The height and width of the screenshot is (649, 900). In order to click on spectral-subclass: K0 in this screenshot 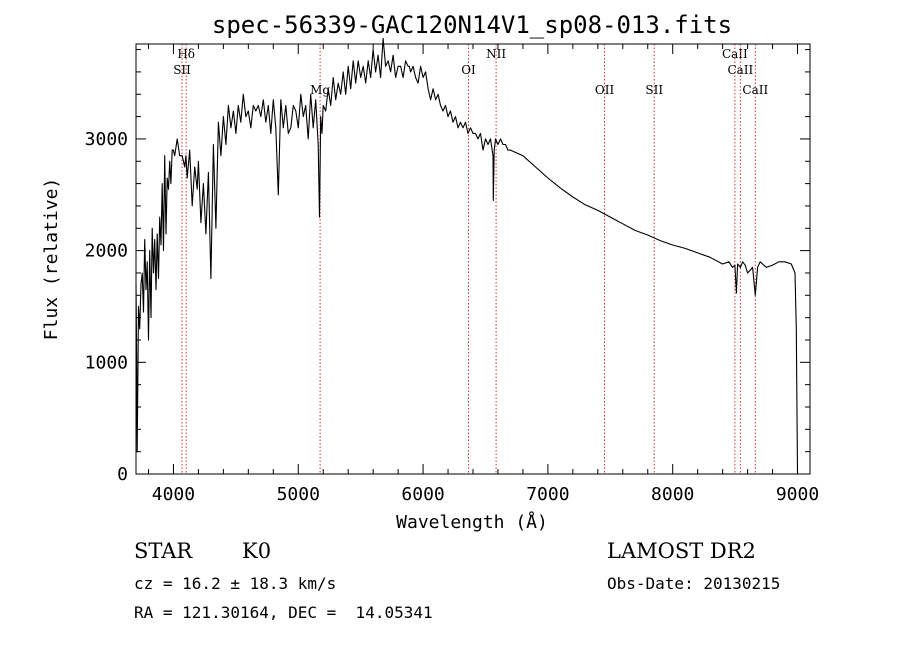, I will do `click(257, 551)`.